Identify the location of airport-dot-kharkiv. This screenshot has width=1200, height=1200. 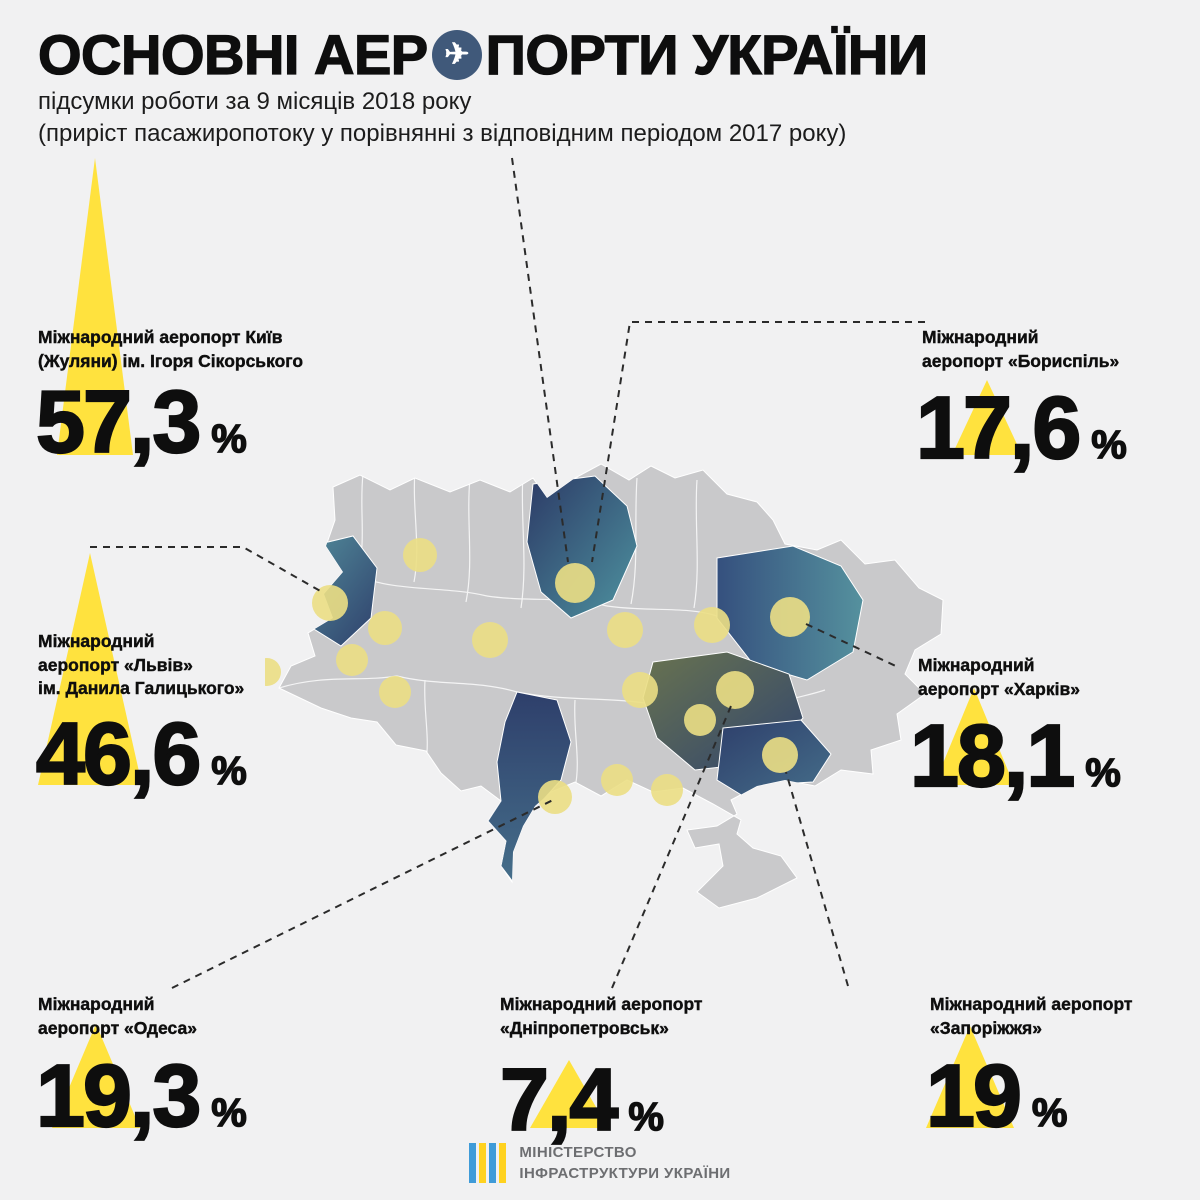
(790, 617).